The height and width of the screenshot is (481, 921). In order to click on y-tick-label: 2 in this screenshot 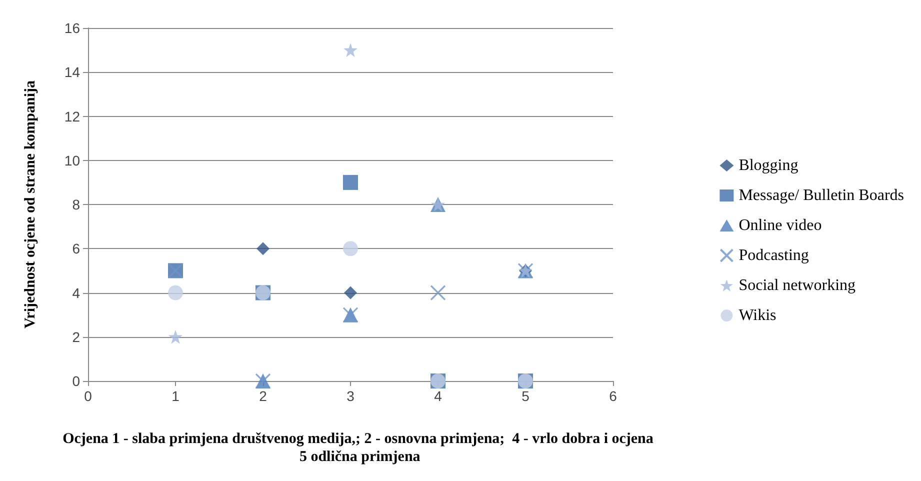, I will do `click(76, 336)`.